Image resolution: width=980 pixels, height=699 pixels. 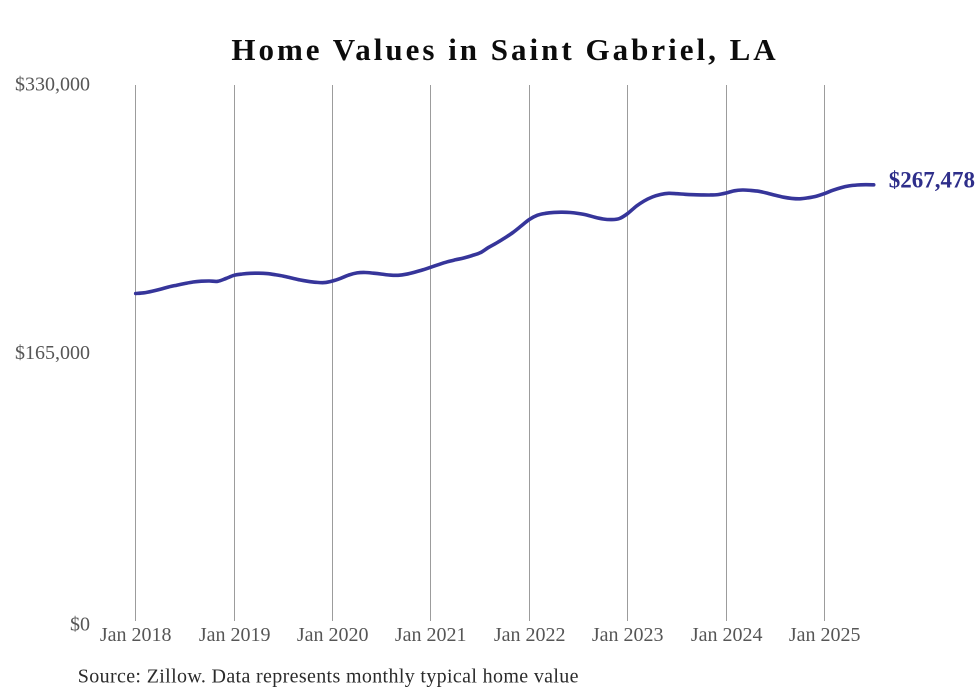 What do you see at coordinates (52, 353) in the screenshot?
I see `svg-text: $165,000` at bounding box center [52, 353].